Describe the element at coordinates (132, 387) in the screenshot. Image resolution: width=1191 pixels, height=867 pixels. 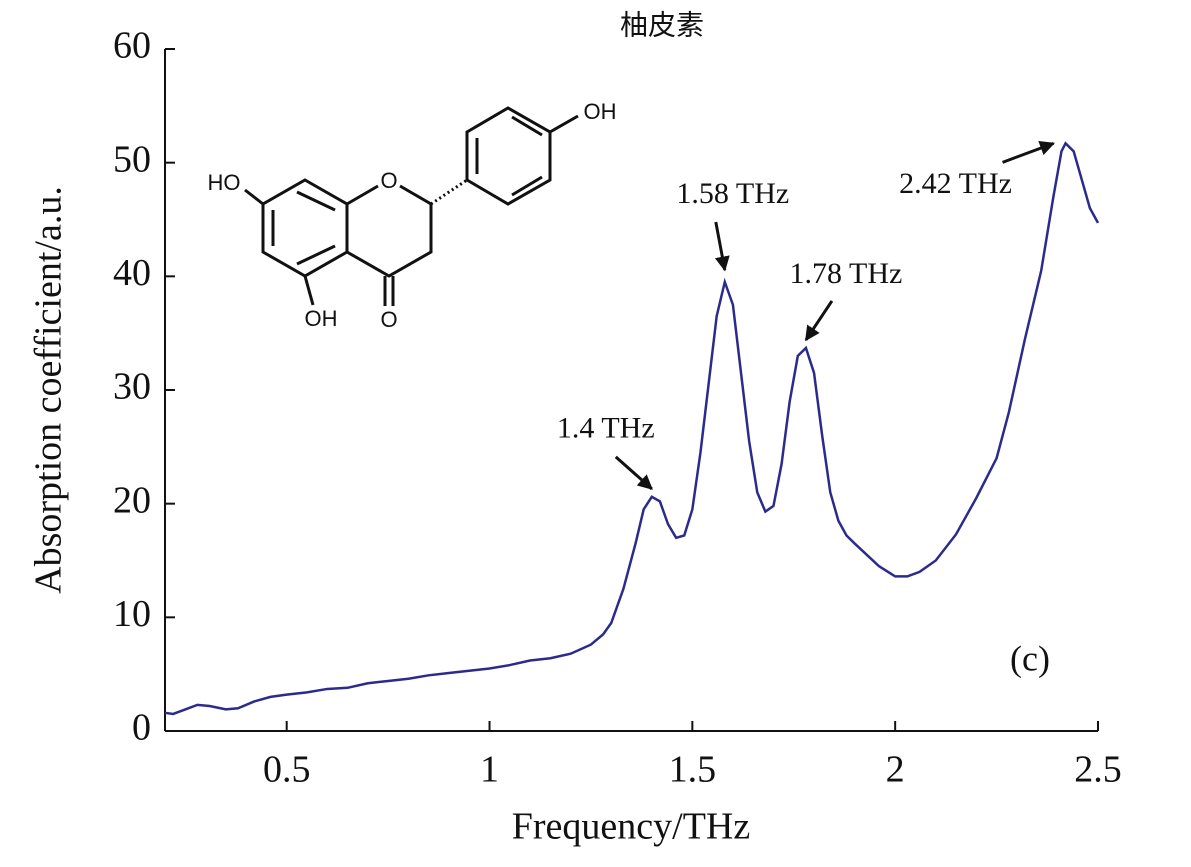
I see `y-tick-label: 30` at that location.